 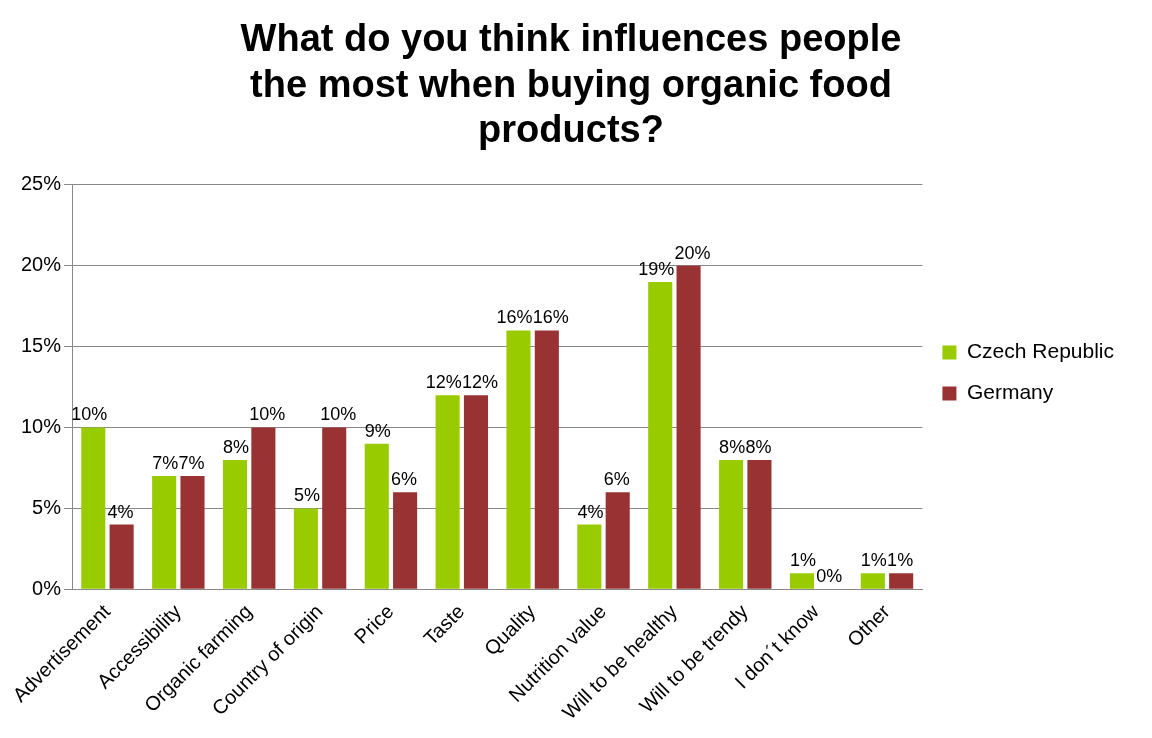 I want to click on data-label: 9%, so click(x=377, y=430).